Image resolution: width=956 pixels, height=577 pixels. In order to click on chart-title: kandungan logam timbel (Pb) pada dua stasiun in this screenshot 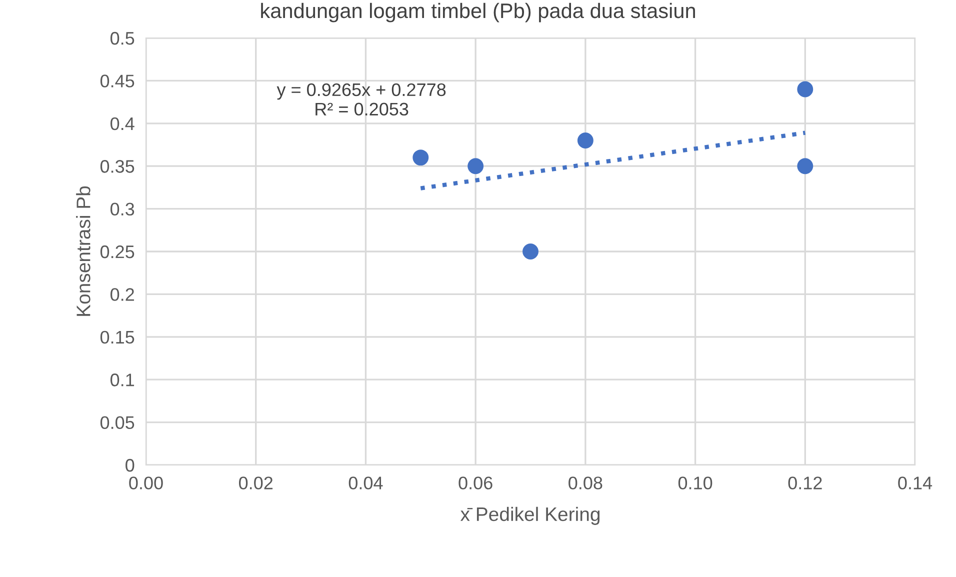, I will do `click(478, 12)`.